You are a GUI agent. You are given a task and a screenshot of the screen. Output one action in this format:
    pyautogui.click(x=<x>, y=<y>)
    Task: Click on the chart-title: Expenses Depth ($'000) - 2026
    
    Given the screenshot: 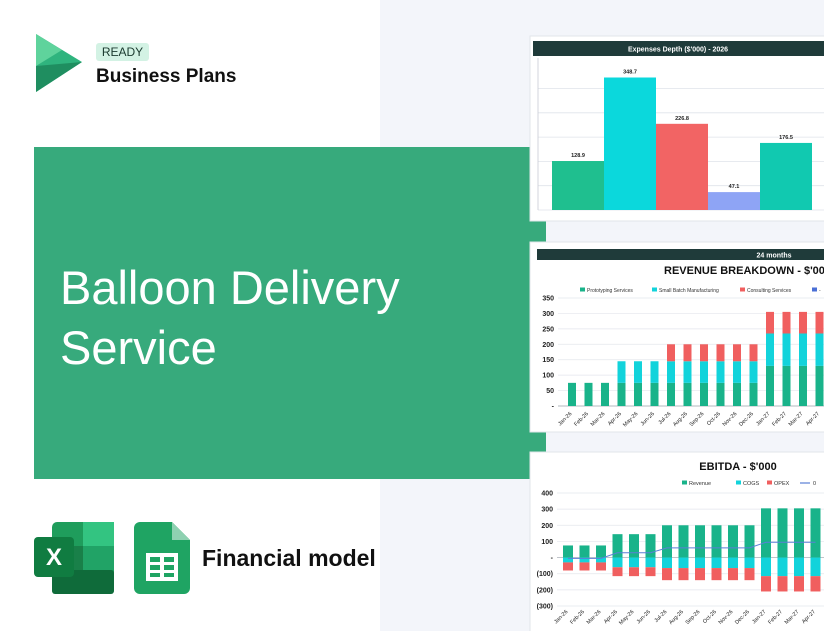 What is the action you would take?
    pyautogui.click(x=678, y=50)
    